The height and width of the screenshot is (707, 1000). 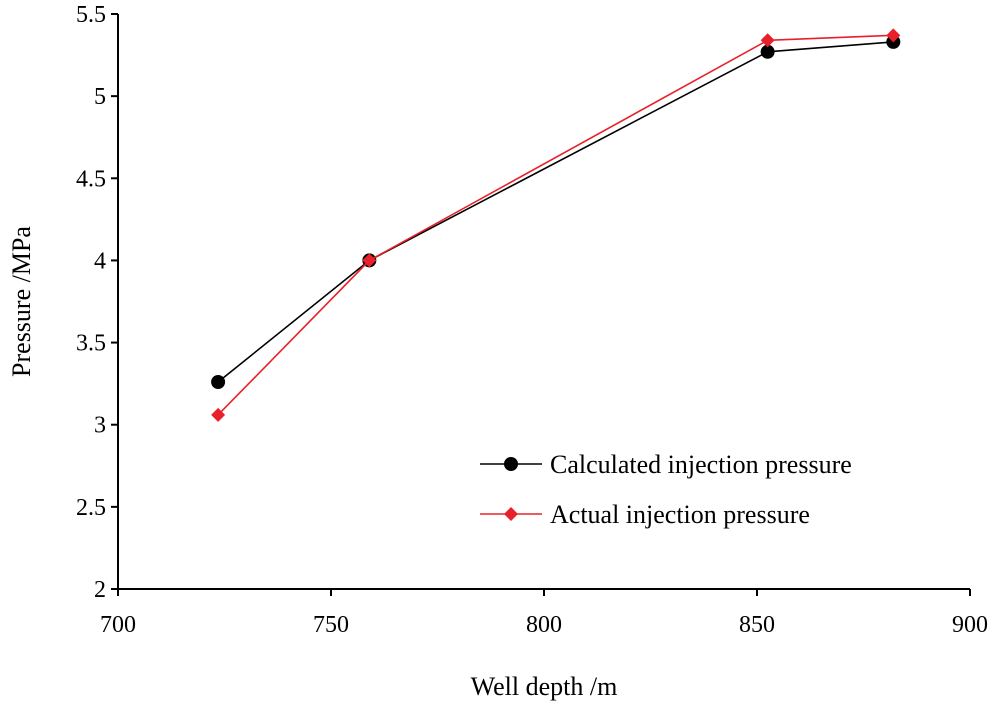 What do you see at coordinates (21, 301) in the screenshot?
I see `y-axis-title: Pressure /MPa` at bounding box center [21, 301].